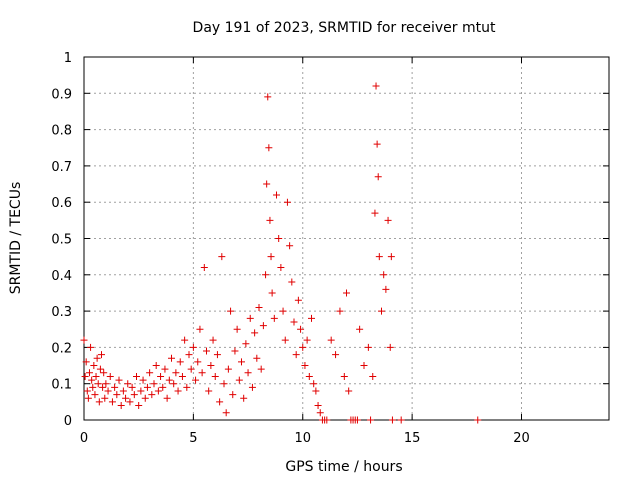 The width and height of the screenshot is (640, 480). Describe the element at coordinates (16, 238) in the screenshot. I see `y-axis-title: SRMTID / TECUs` at that location.